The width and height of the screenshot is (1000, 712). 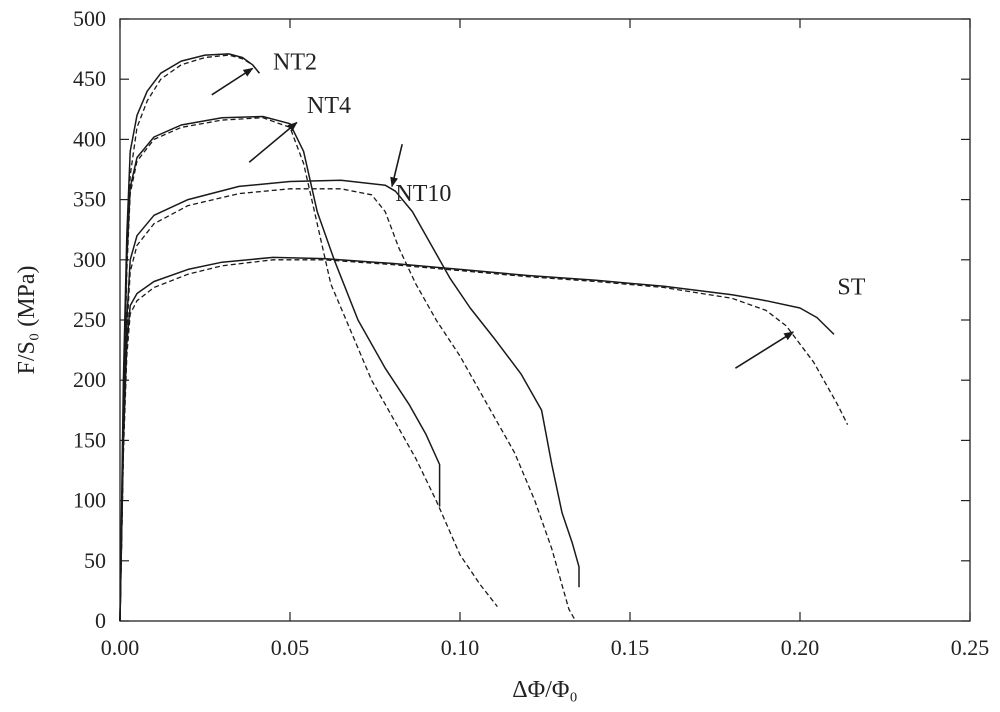 I want to click on annotation-arrow-nt10, so click(x=396, y=166).